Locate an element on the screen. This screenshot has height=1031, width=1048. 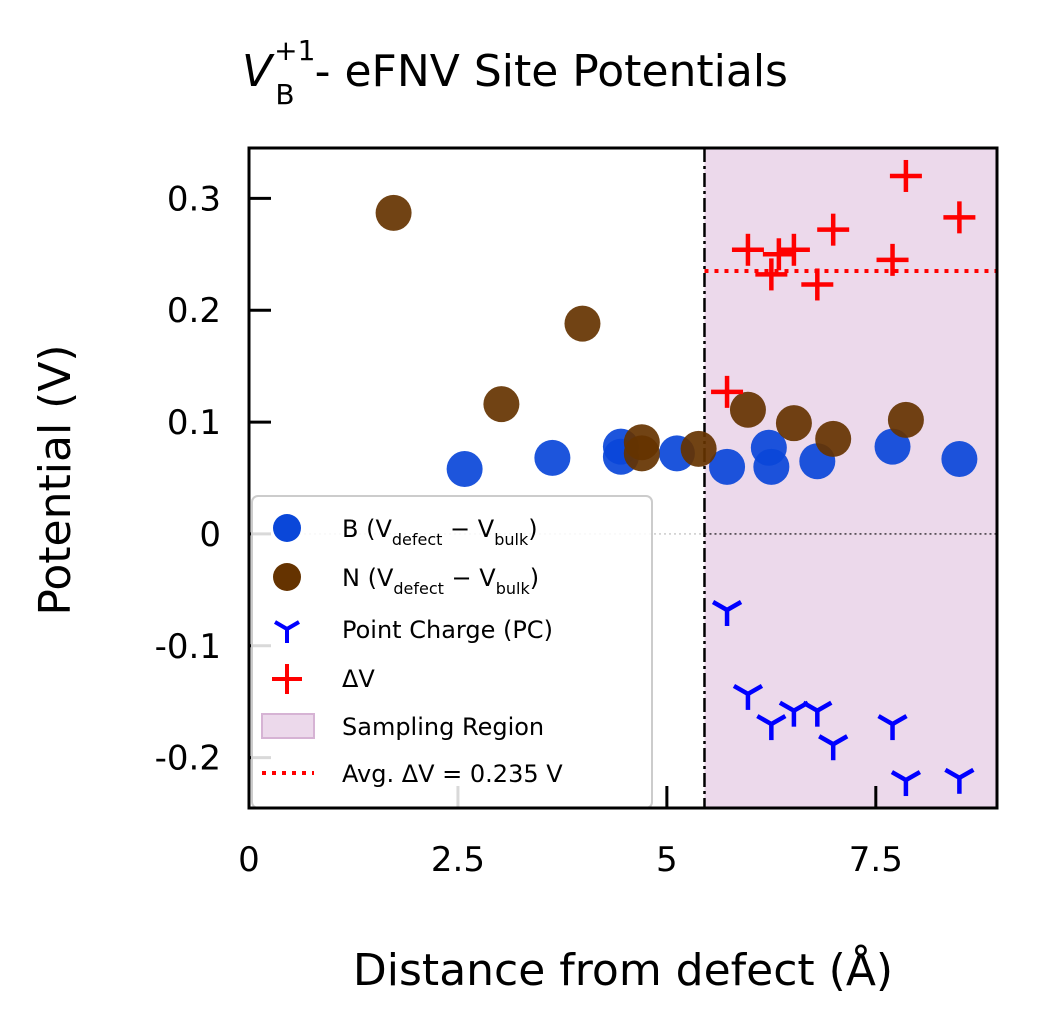
y-tick-label: 0.3 is located at coordinates (194, 199).